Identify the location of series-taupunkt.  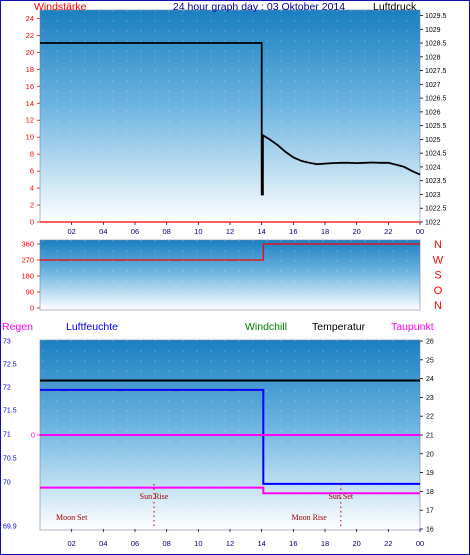
(230, 490).